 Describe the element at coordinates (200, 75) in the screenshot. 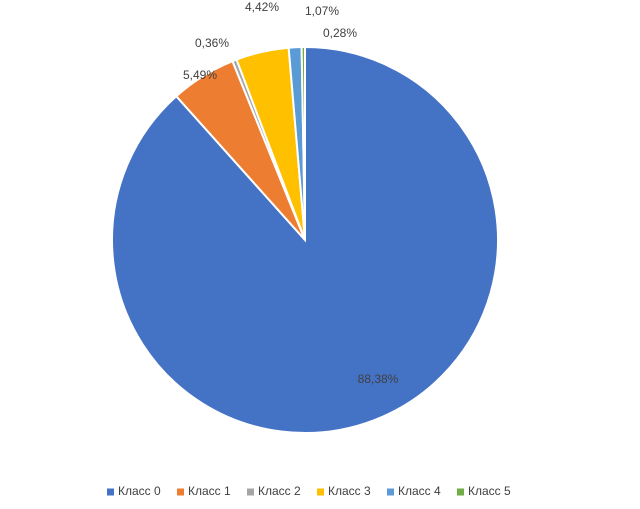

I see `data-label: 5,49%` at that location.